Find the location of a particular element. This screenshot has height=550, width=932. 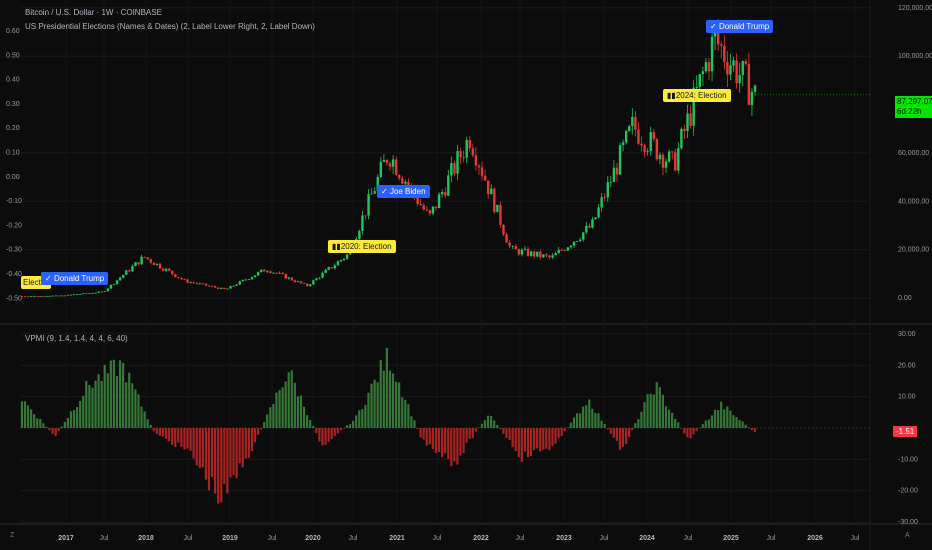

vpmi-value-tag: -1.51 is located at coordinates (905, 431).